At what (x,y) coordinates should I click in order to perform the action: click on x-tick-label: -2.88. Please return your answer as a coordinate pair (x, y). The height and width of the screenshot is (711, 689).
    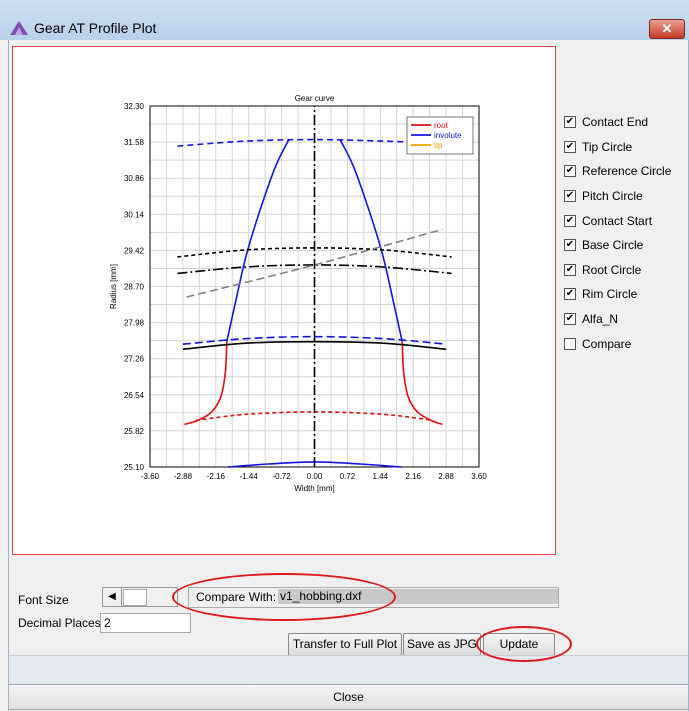
    Looking at the image, I should click on (183, 476).